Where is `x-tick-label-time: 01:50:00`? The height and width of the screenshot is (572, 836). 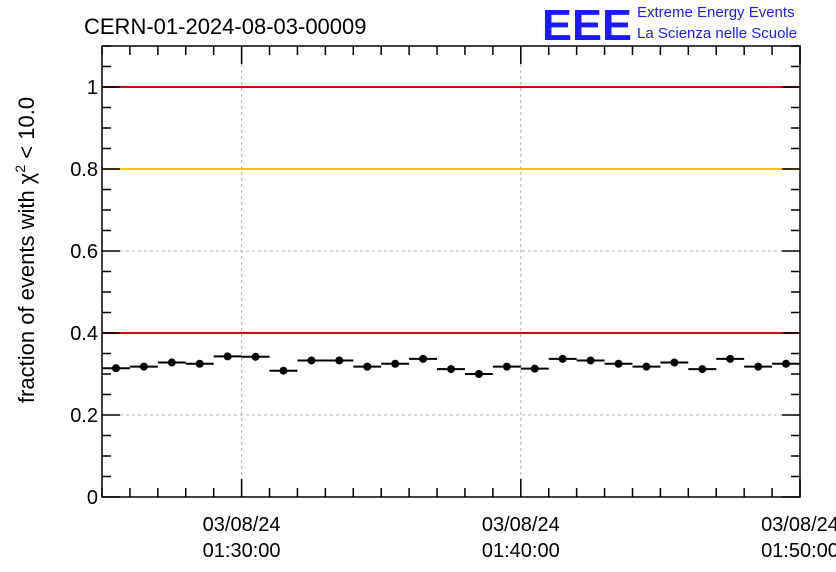
x-tick-label-time: 01:50:00 is located at coordinates (798, 551).